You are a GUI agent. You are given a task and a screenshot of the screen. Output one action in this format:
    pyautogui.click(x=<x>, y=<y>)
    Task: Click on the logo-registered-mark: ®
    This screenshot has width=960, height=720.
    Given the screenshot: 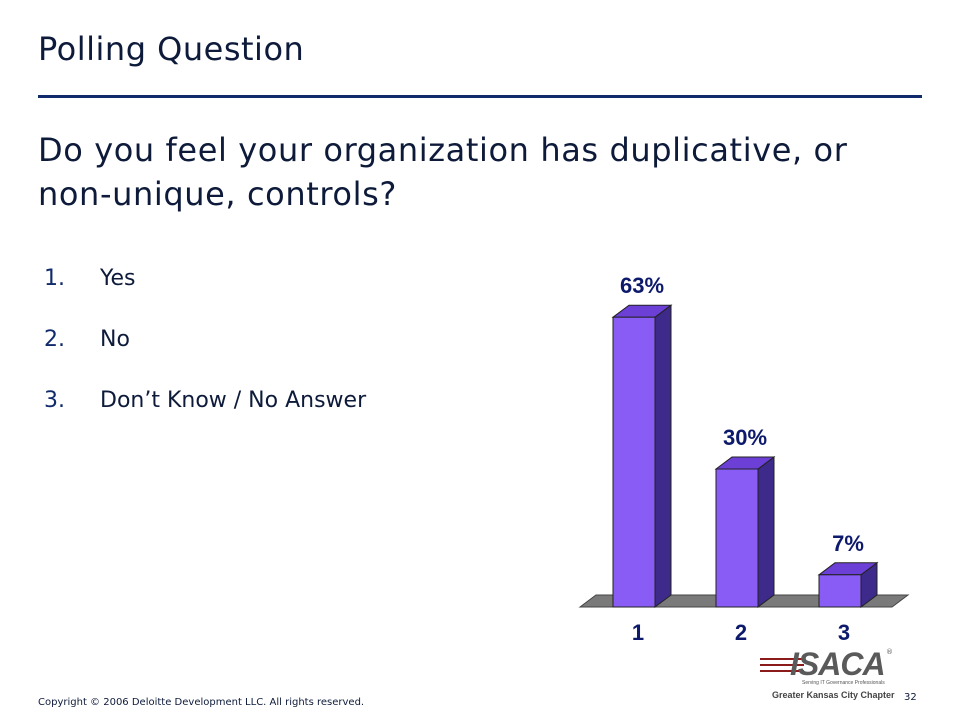 What is the action you would take?
    pyautogui.click(x=889, y=652)
    